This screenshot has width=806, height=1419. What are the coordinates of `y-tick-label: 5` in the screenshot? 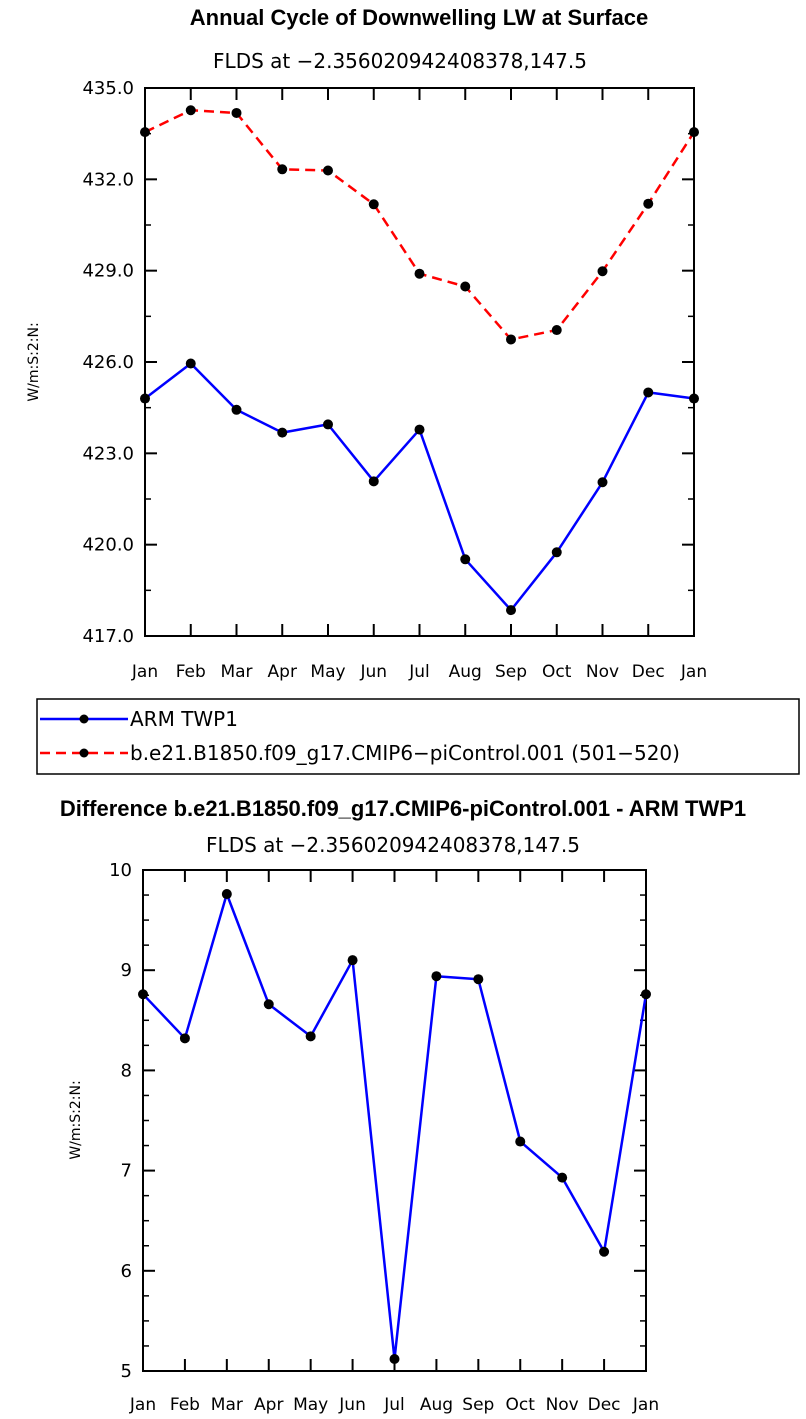 It's located at (126, 1371).